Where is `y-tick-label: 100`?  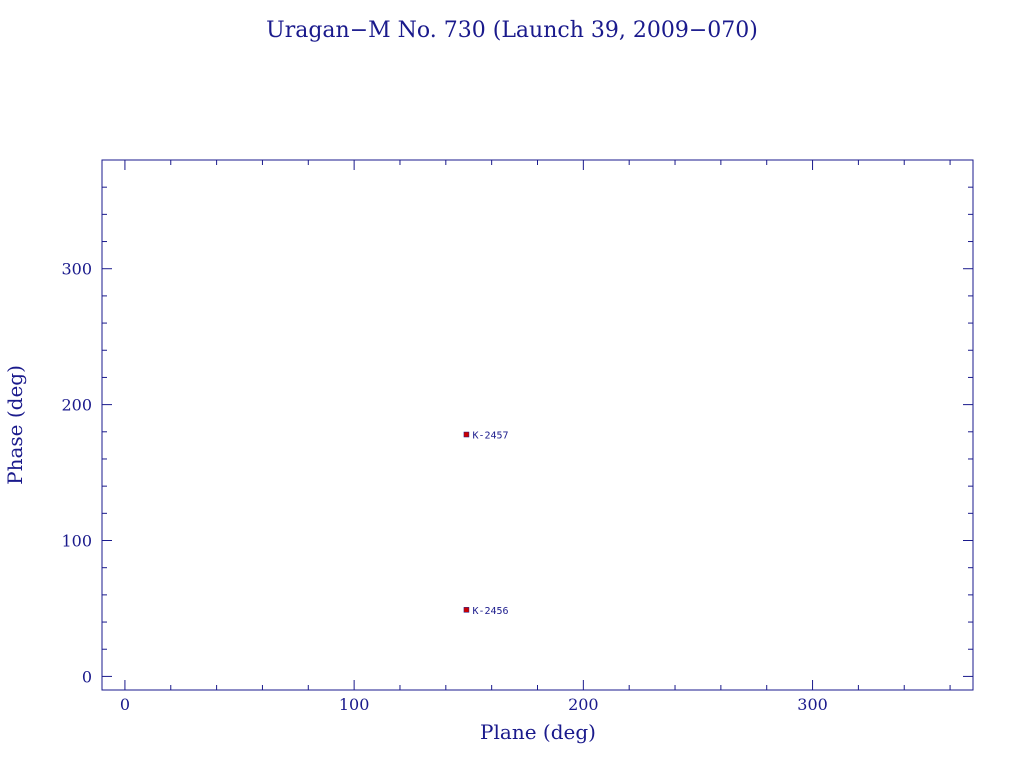 y-tick-label: 100 is located at coordinates (76, 541).